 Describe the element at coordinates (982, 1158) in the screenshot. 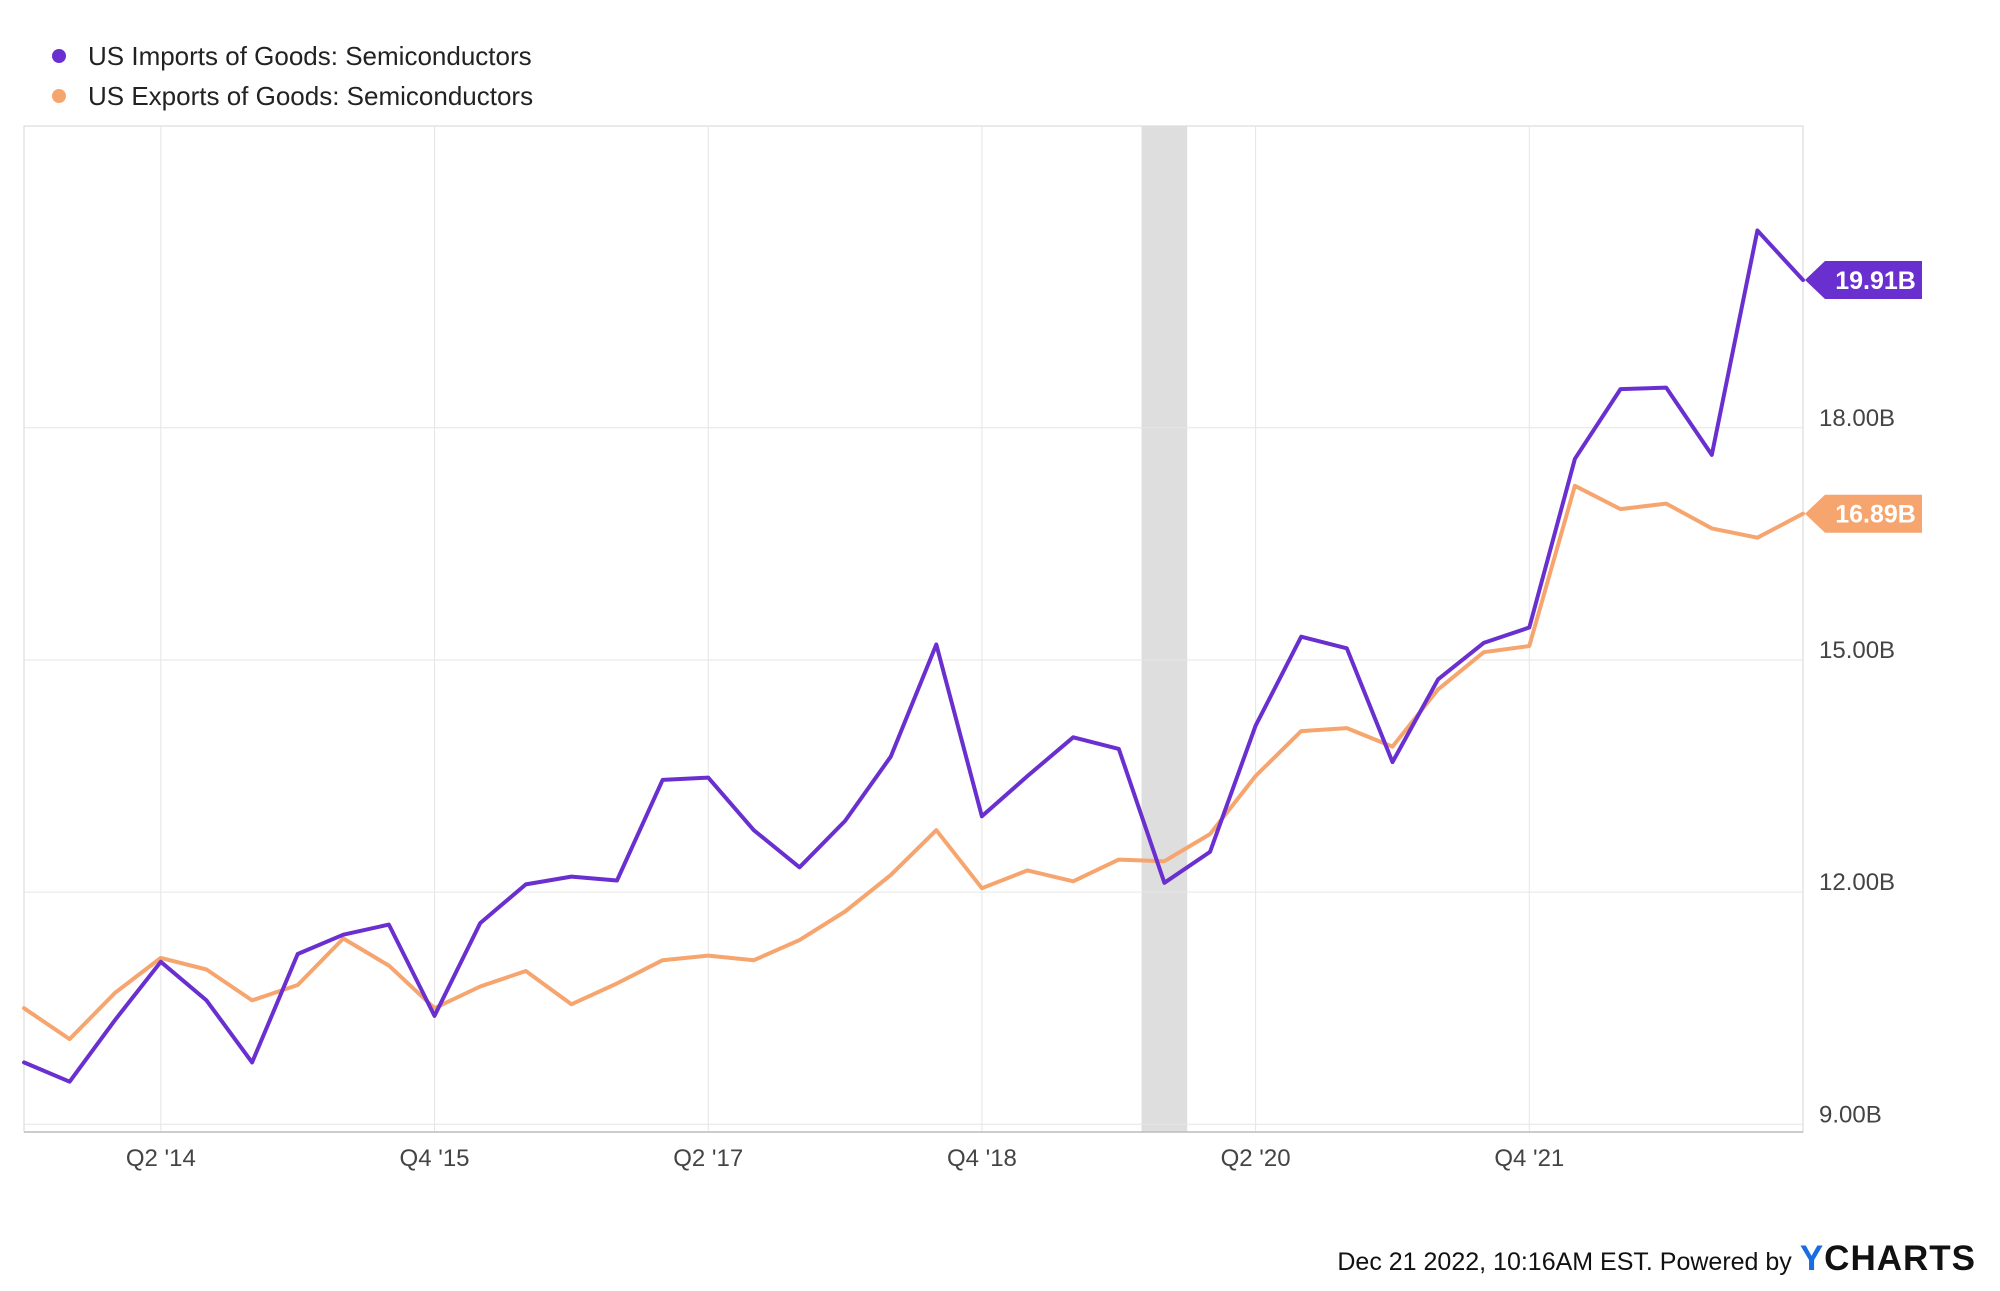

I see `x-tick-label: Q4 '18` at that location.